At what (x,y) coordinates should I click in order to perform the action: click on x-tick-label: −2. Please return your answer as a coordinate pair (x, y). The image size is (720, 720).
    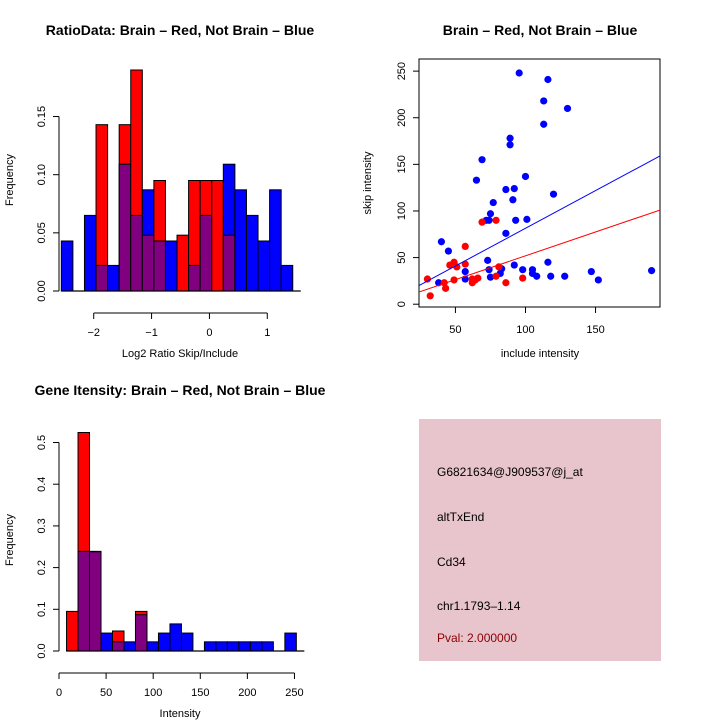
    Looking at the image, I should click on (93, 333).